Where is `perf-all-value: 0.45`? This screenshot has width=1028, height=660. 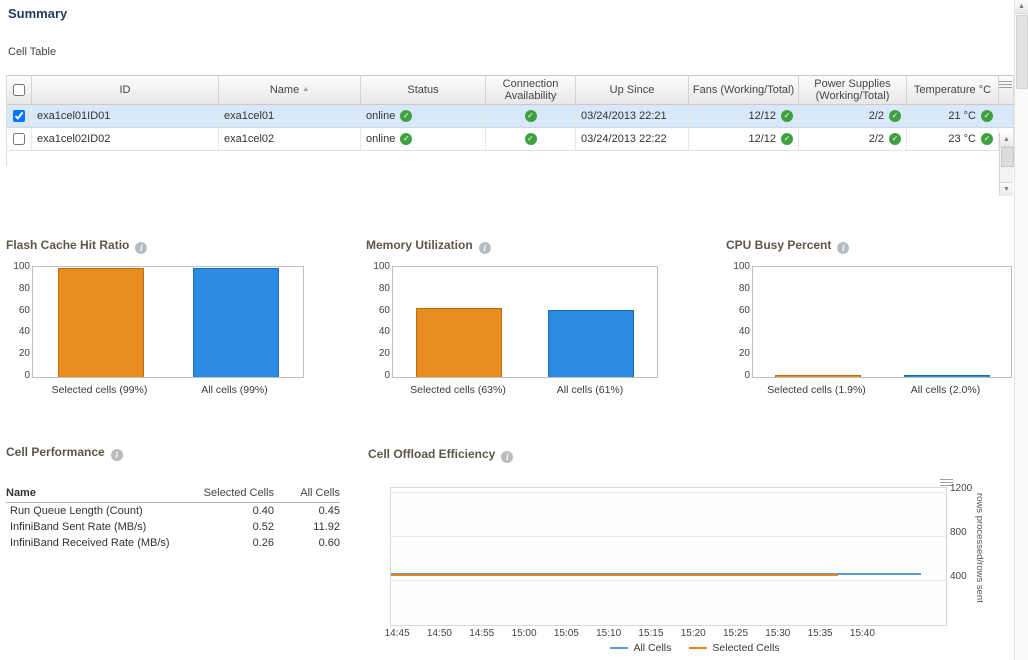 perf-all-value: 0.45 is located at coordinates (329, 511).